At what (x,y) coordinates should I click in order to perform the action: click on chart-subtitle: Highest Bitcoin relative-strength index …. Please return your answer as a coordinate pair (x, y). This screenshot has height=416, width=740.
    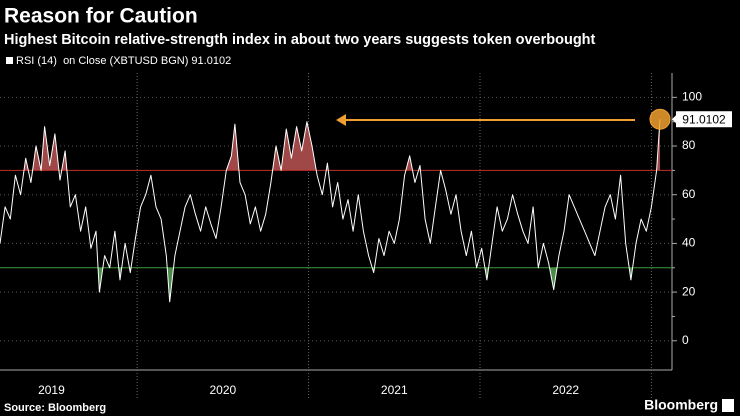
    Looking at the image, I should click on (300, 40).